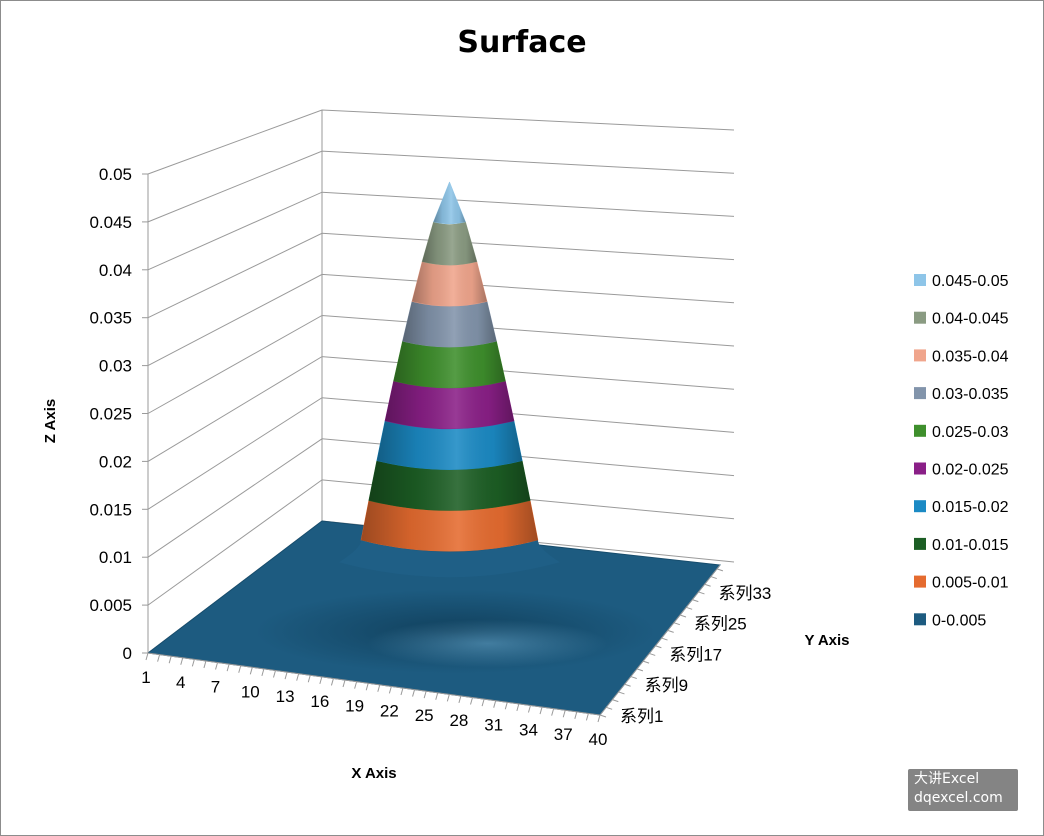 This screenshot has width=1044, height=836. I want to click on x-tick-label: 37, so click(563, 734).